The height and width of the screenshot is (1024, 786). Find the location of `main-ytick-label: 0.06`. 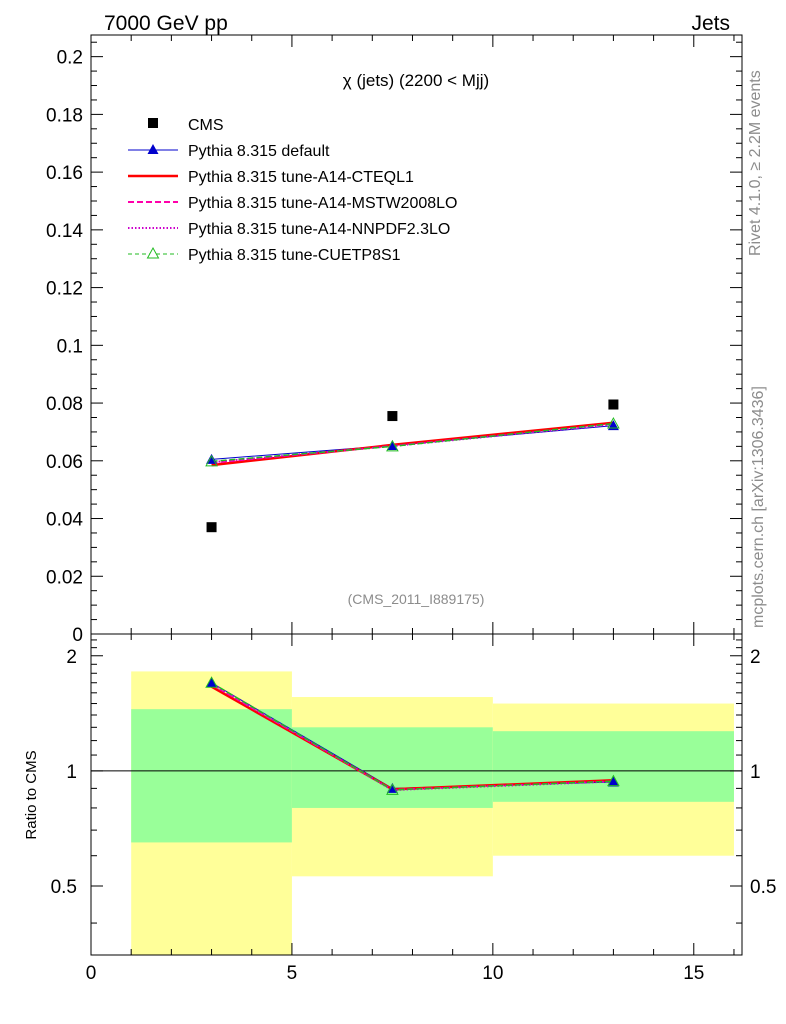

main-ytick-label: 0.06 is located at coordinates (64, 462).